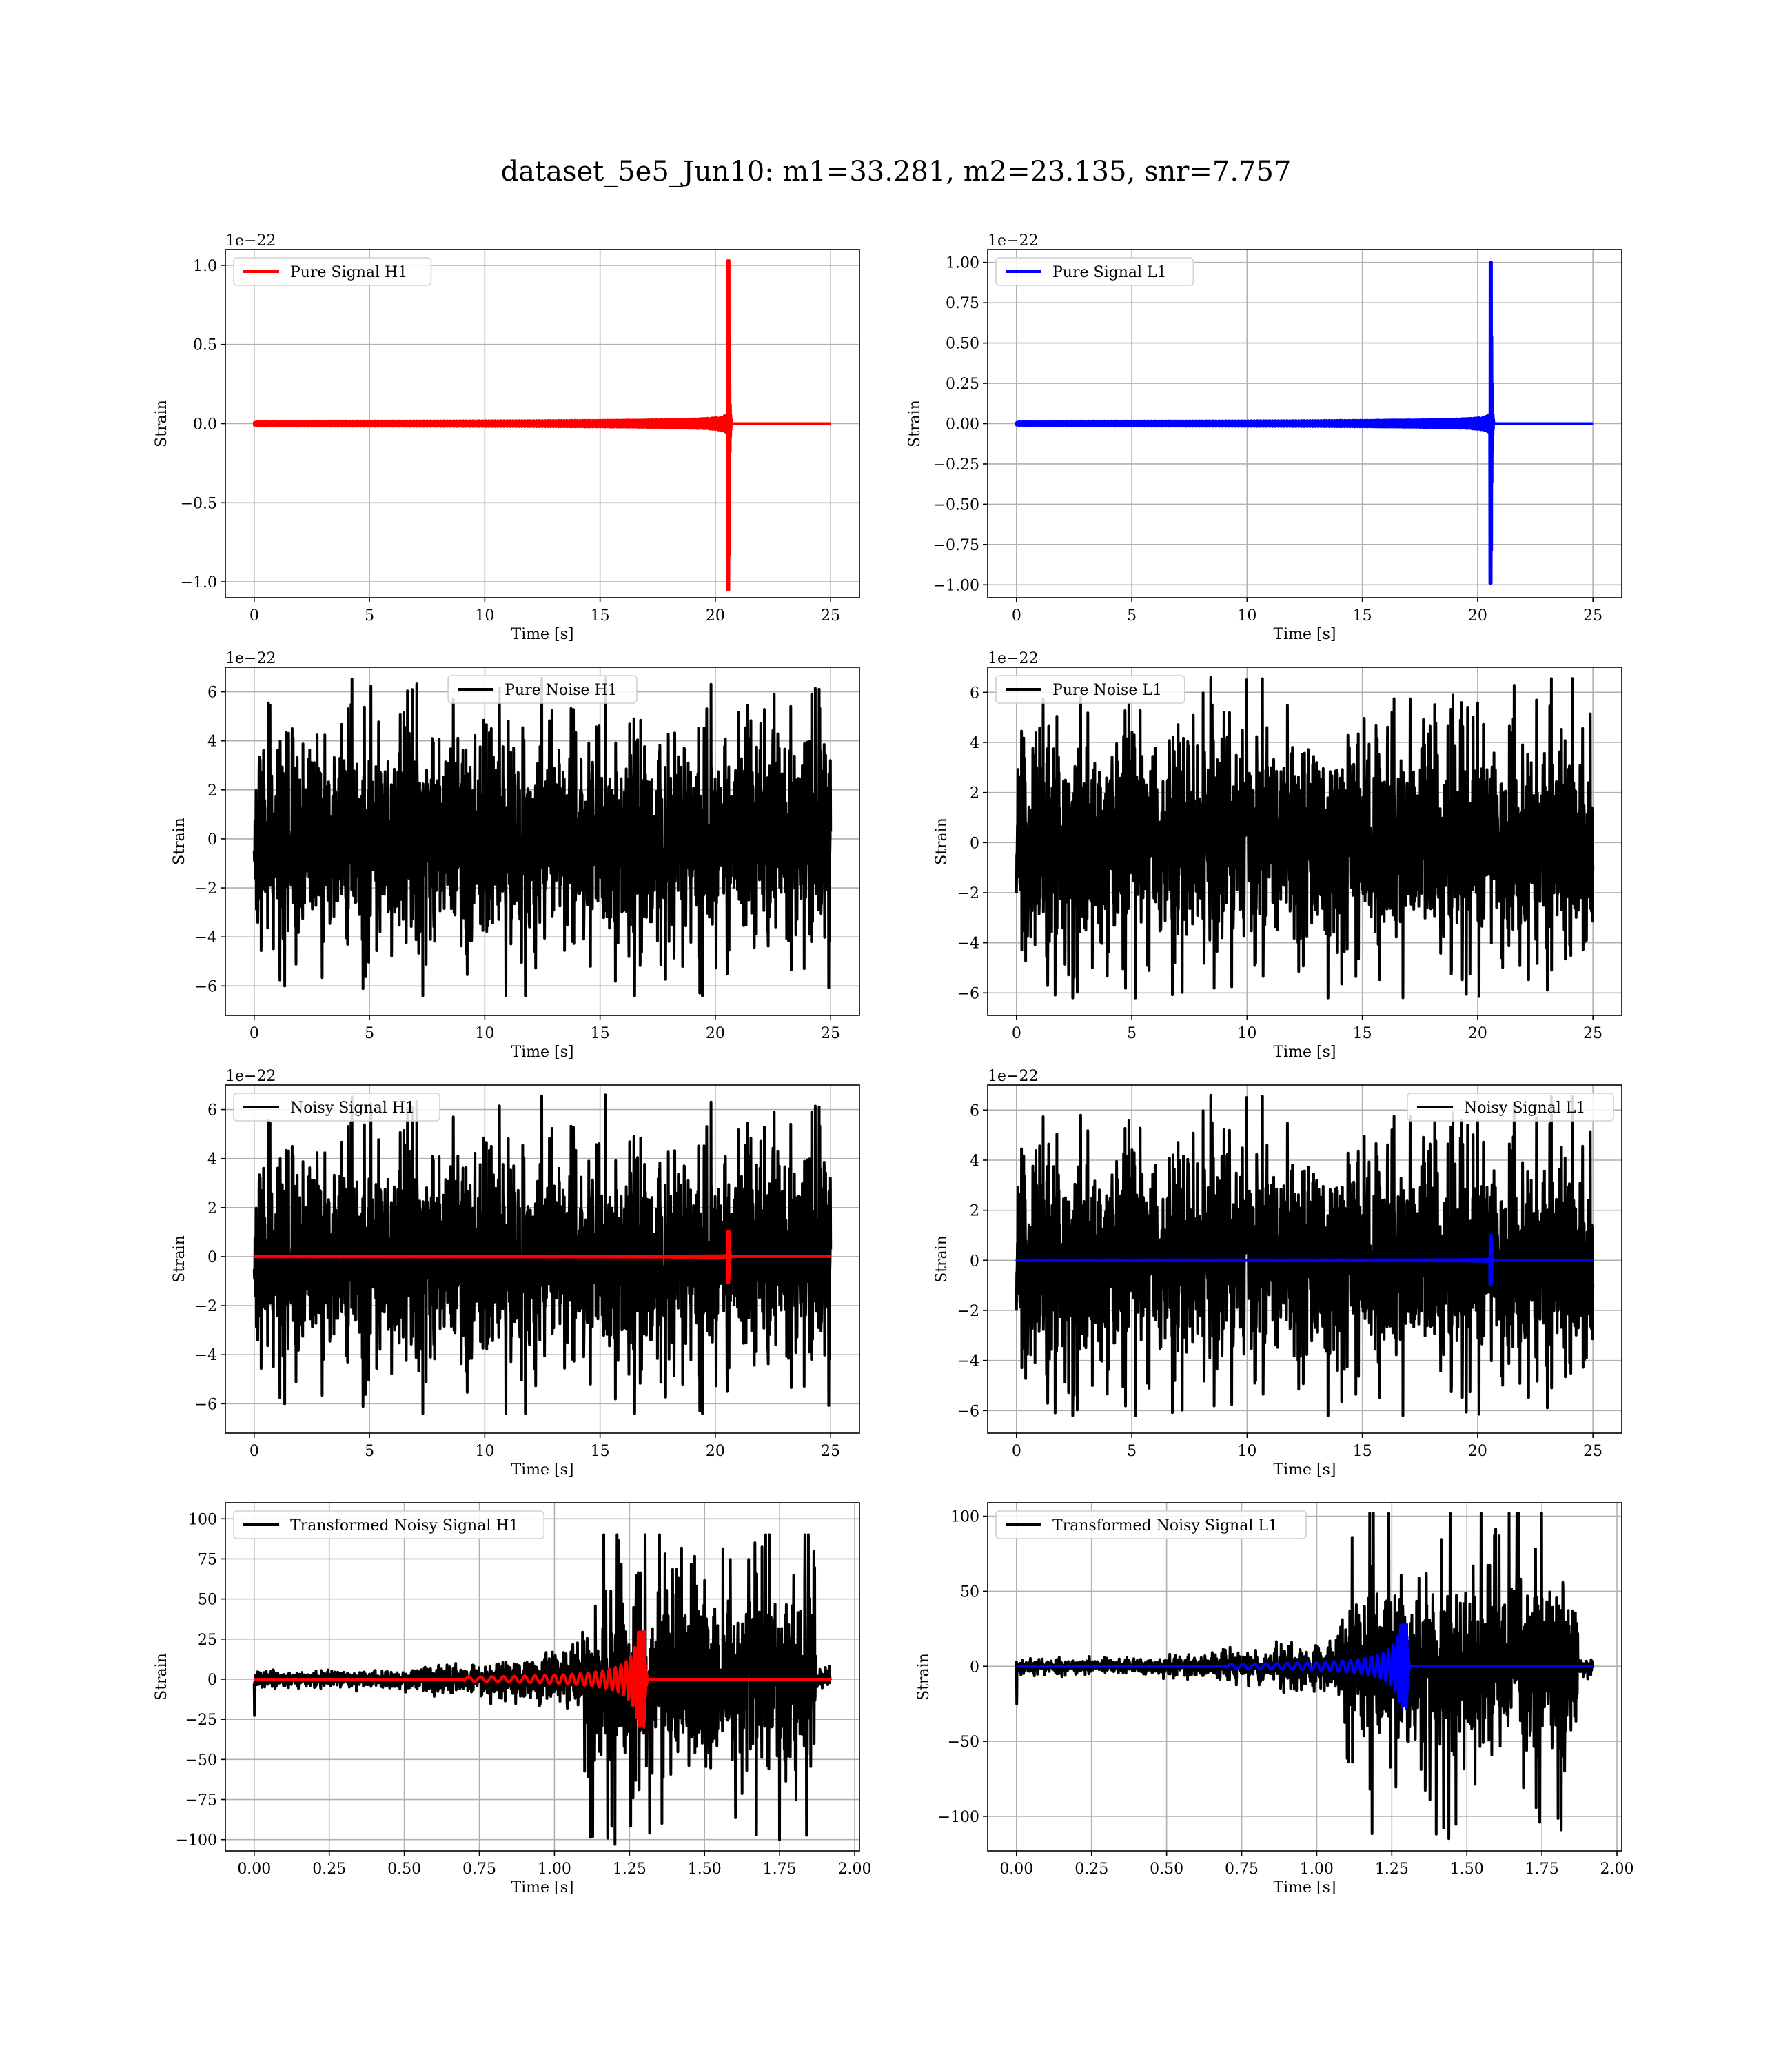 This screenshot has width=1792, height=2068. I want to click on legend: Transformed Noisy Signal L1, so click(1151, 1524).